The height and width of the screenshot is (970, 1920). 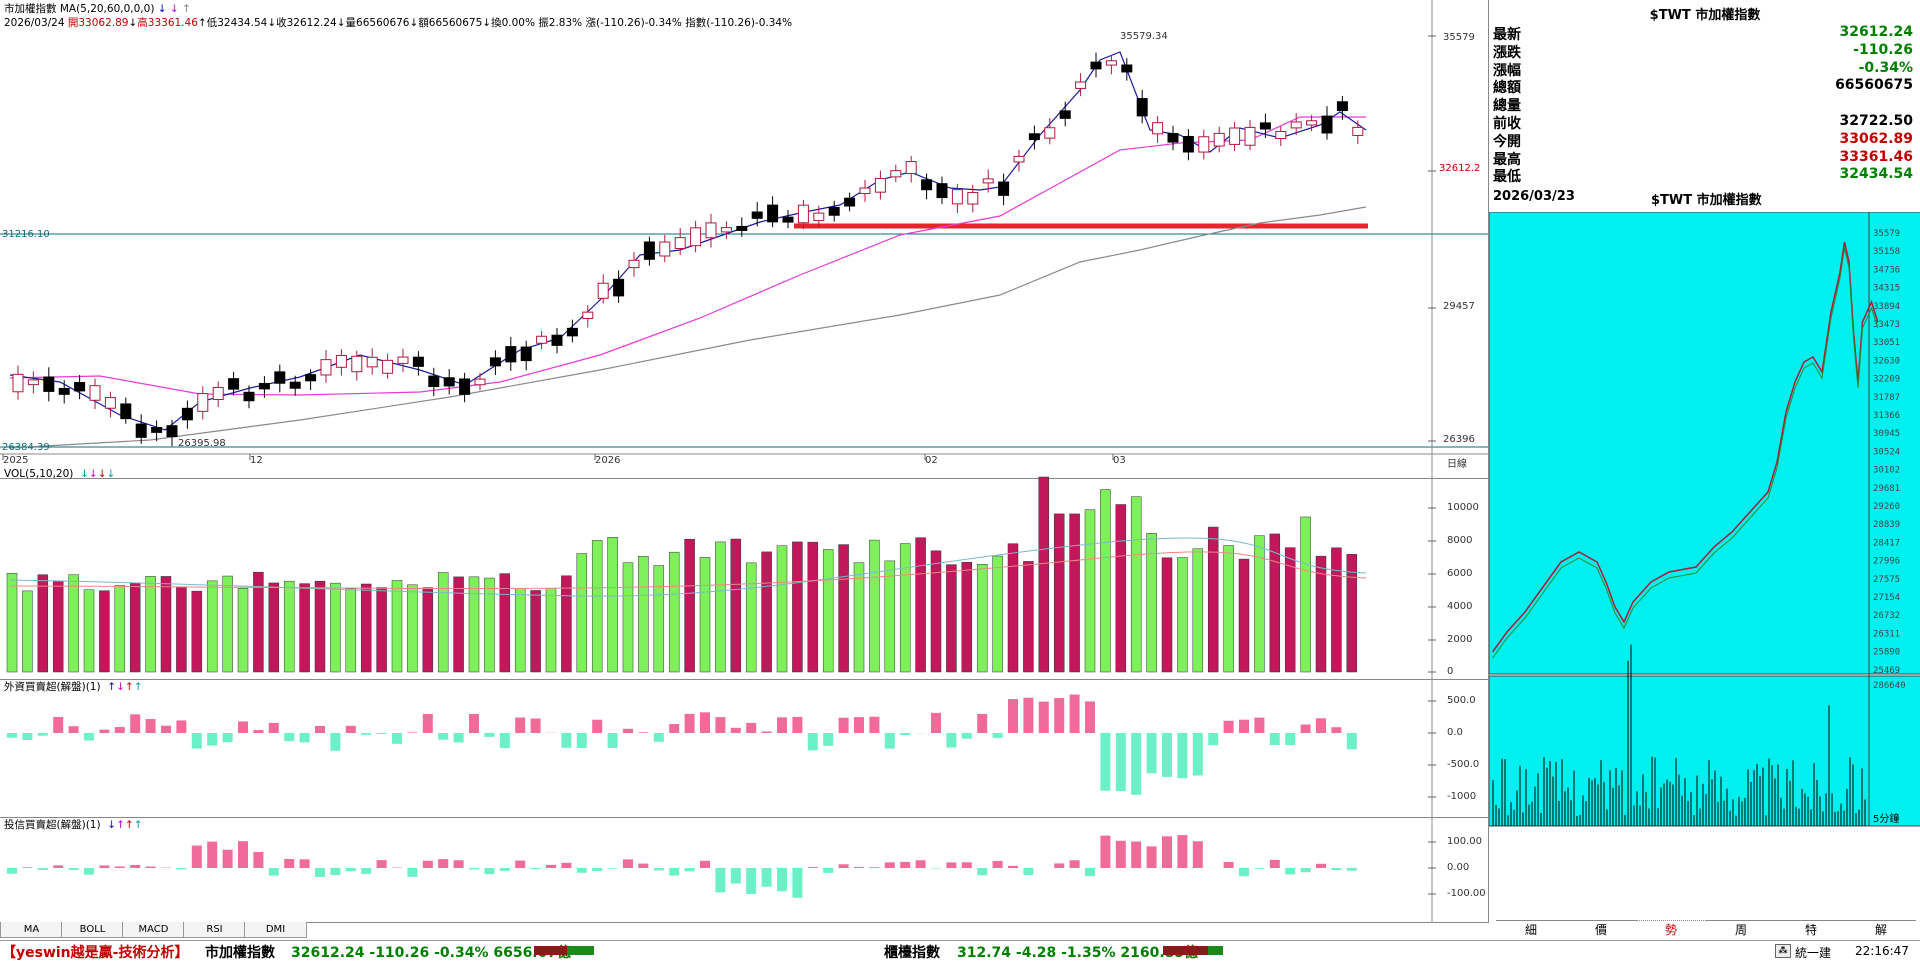 What do you see at coordinates (1461, 700) in the screenshot?
I see `foreign-axis-label: 500.0` at bounding box center [1461, 700].